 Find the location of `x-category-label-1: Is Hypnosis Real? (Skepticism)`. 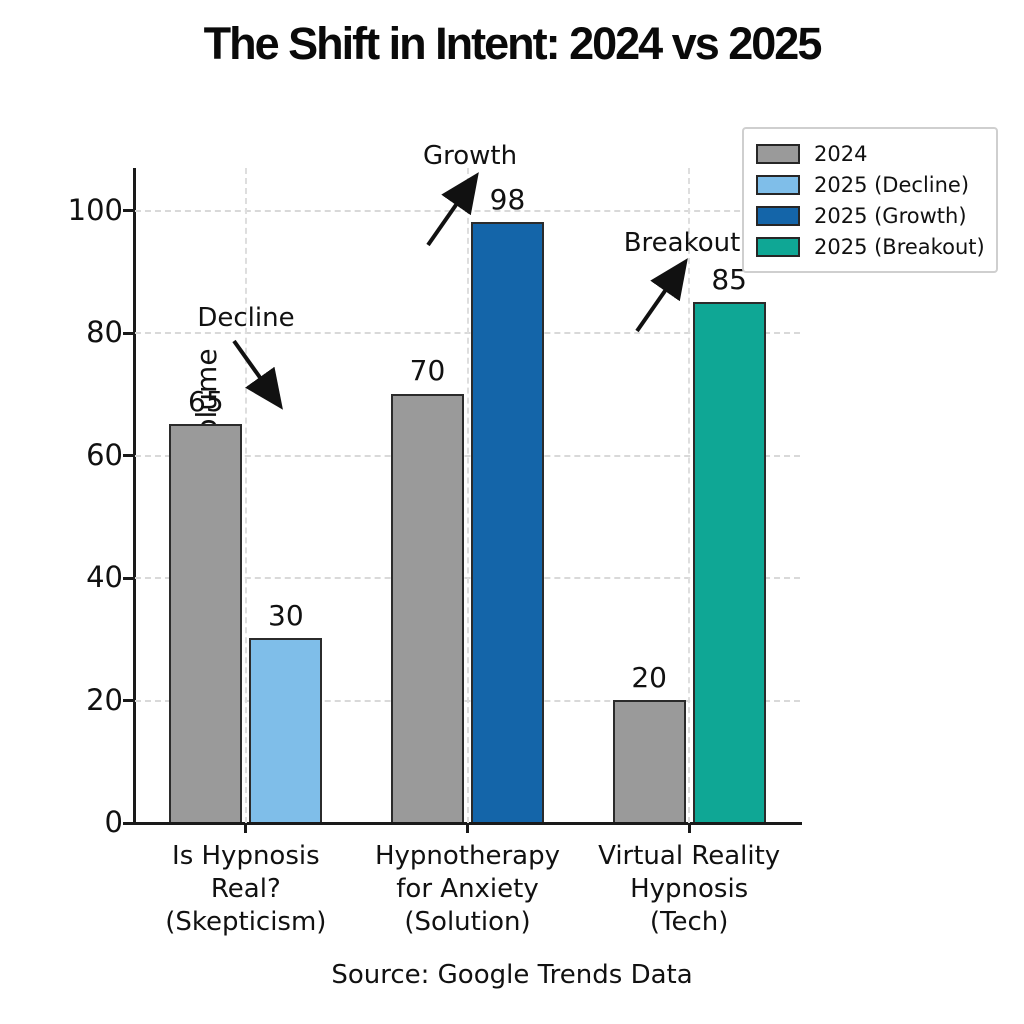

x-category-label-1: Is Hypnosis Real? (Skepticism) is located at coordinates (246, 889).